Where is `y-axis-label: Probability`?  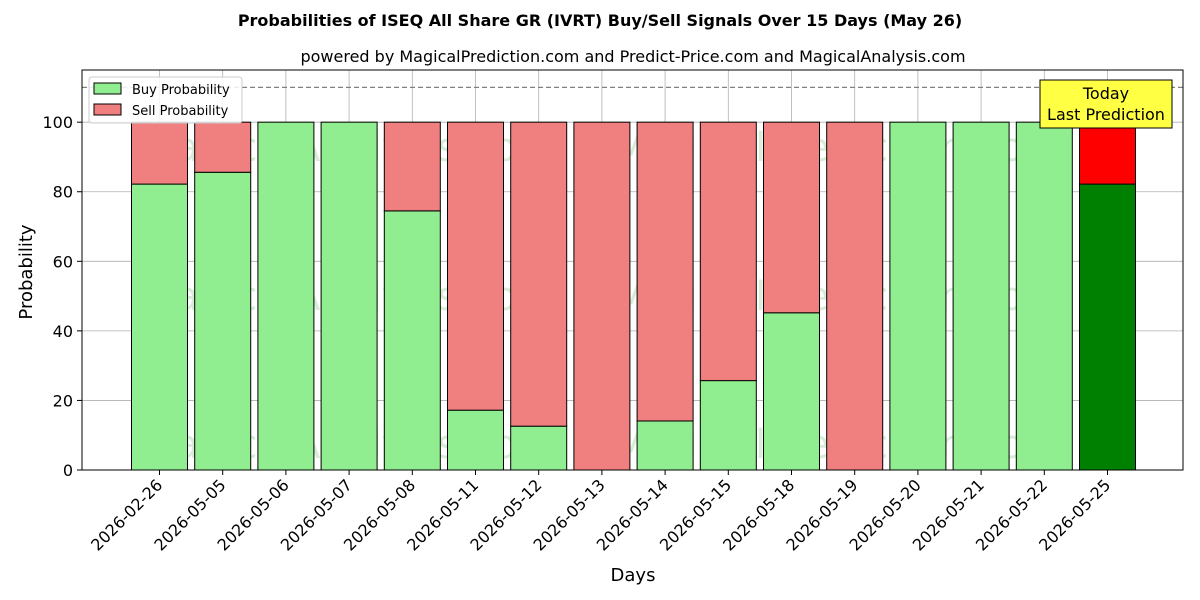
y-axis-label: Probability is located at coordinates (26, 271).